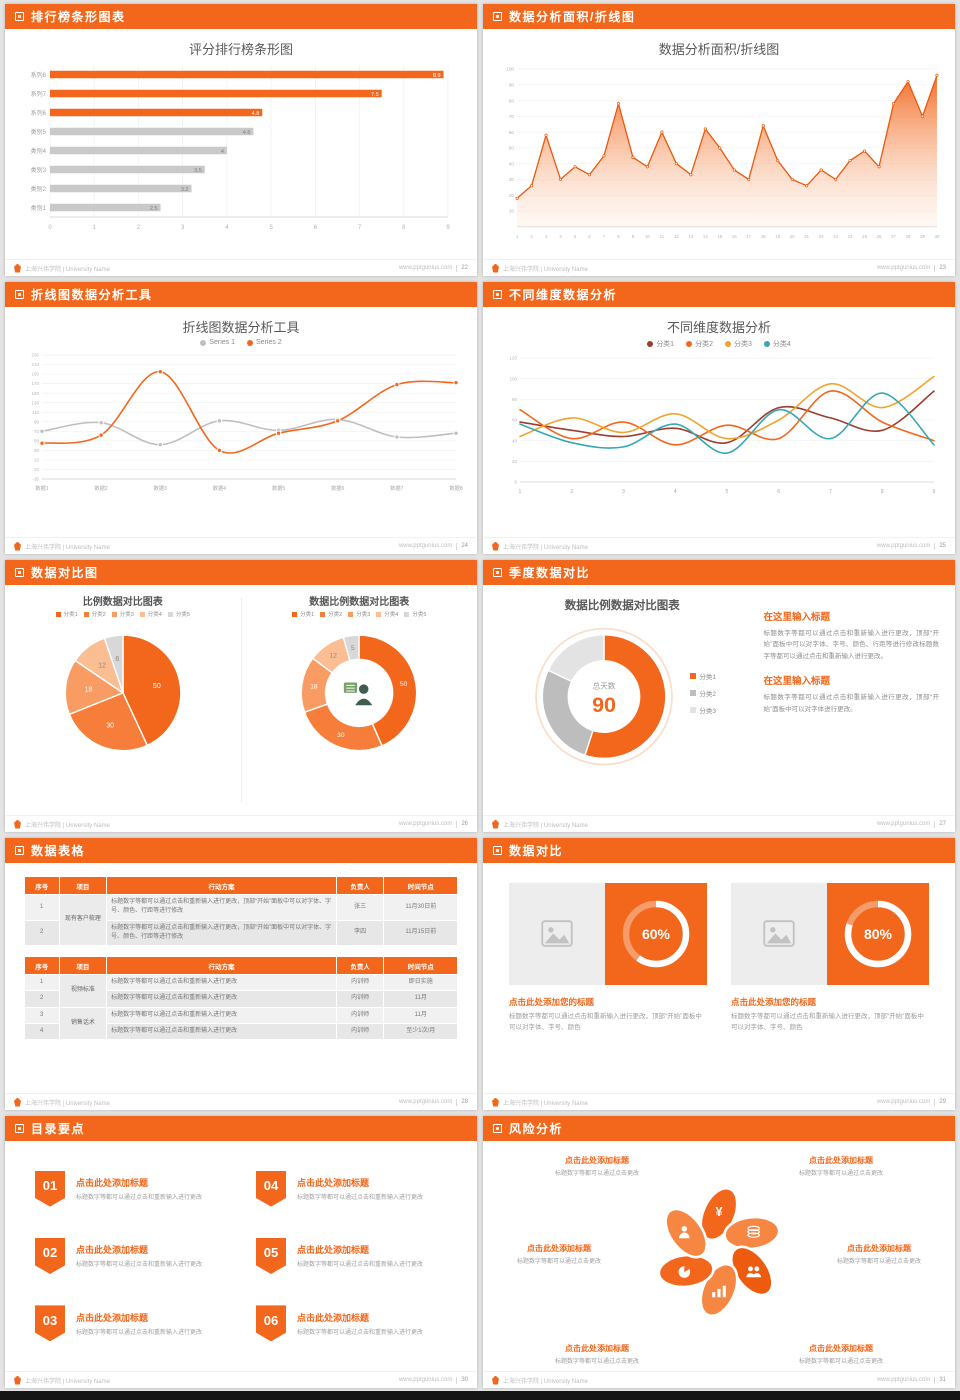 Image resolution: width=960 pixels, height=1400 pixels. Describe the element at coordinates (112, 1250) in the screenshot. I see `toc-item-title: 点击此处添加标题` at that location.